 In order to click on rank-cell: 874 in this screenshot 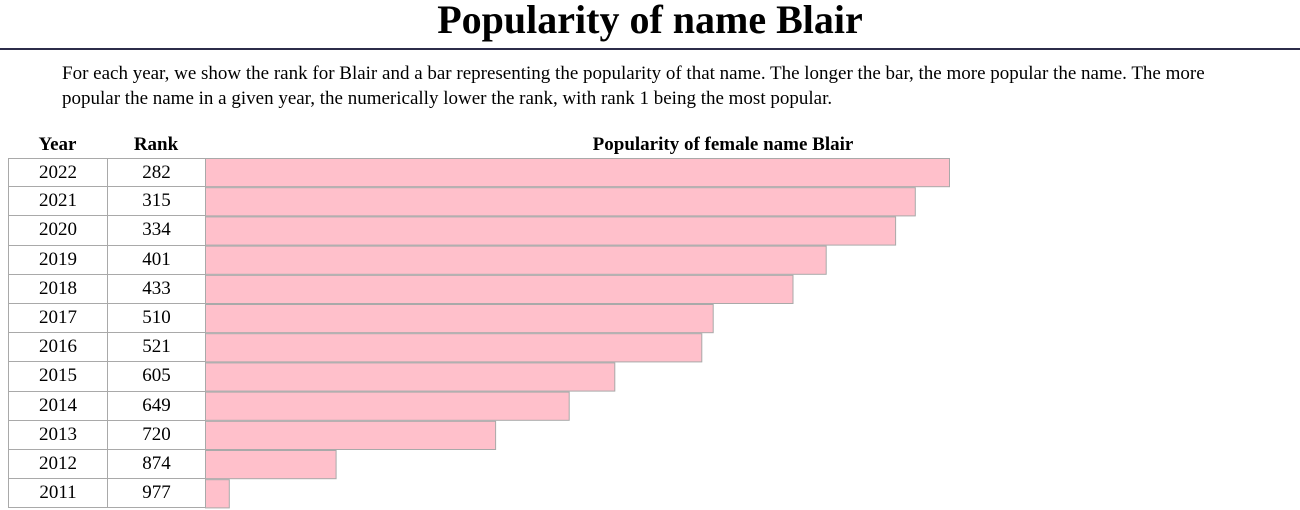, I will do `click(157, 464)`.